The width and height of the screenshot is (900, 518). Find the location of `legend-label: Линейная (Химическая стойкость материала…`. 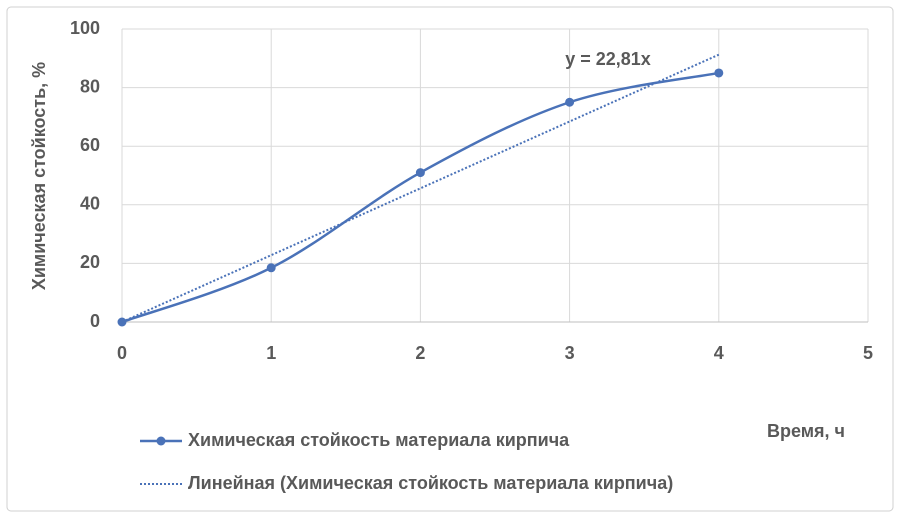

legend-label: Линейная (Химическая стойкость материала… is located at coordinates (430, 483).